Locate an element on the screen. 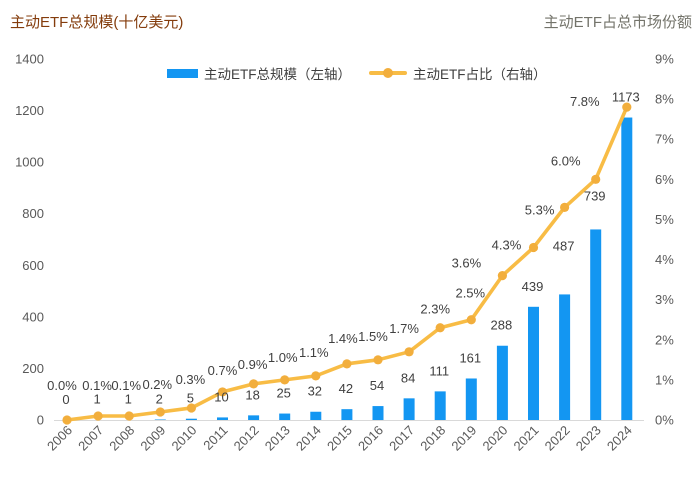  year-label-2017: 2017 is located at coordinates (401, 438).